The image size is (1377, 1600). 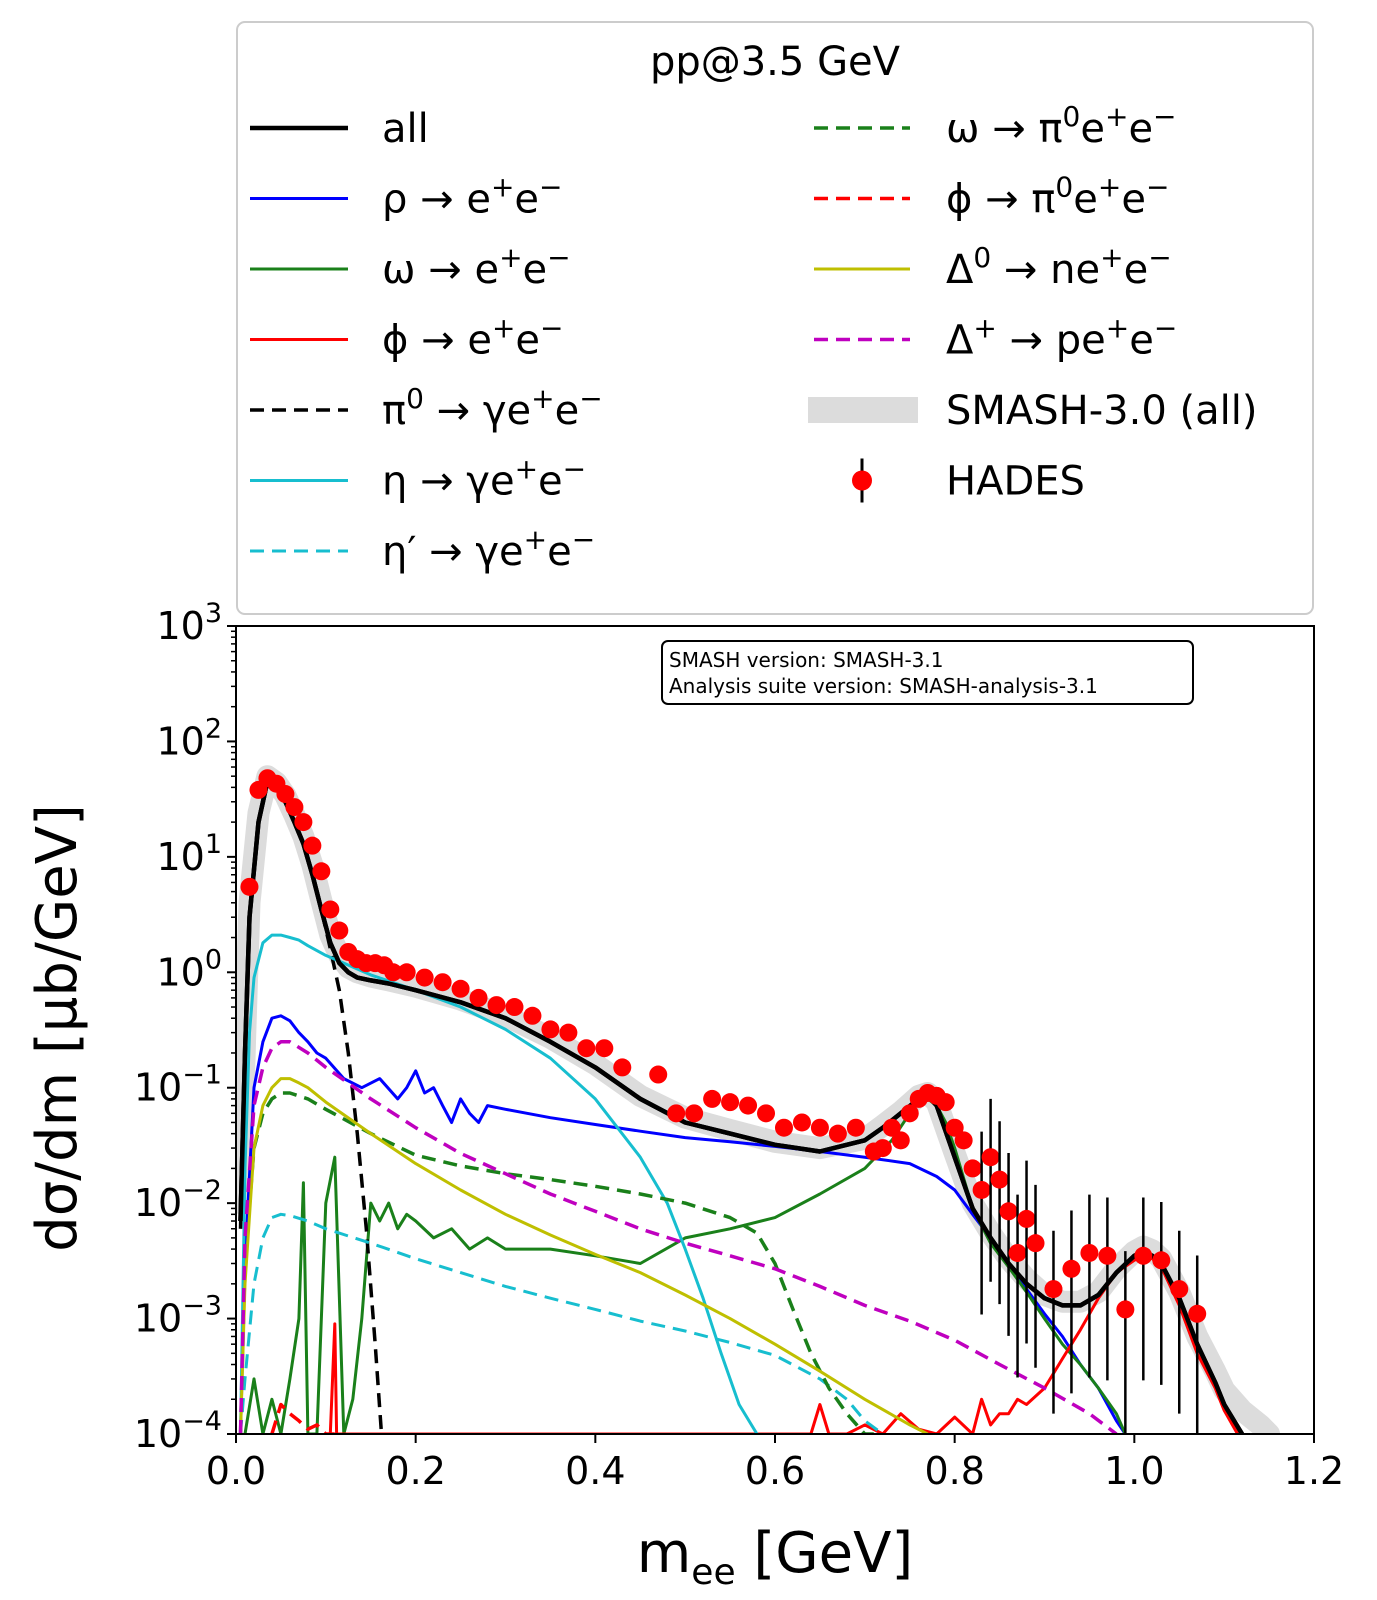 What do you see at coordinates (185, 1027) in the screenshot?
I see `y-axis: 10⁻⁴ 10⁻³ 10⁻² 10⁻¹ 10⁰ 10¹ 10² 10³` at bounding box center [185, 1027].